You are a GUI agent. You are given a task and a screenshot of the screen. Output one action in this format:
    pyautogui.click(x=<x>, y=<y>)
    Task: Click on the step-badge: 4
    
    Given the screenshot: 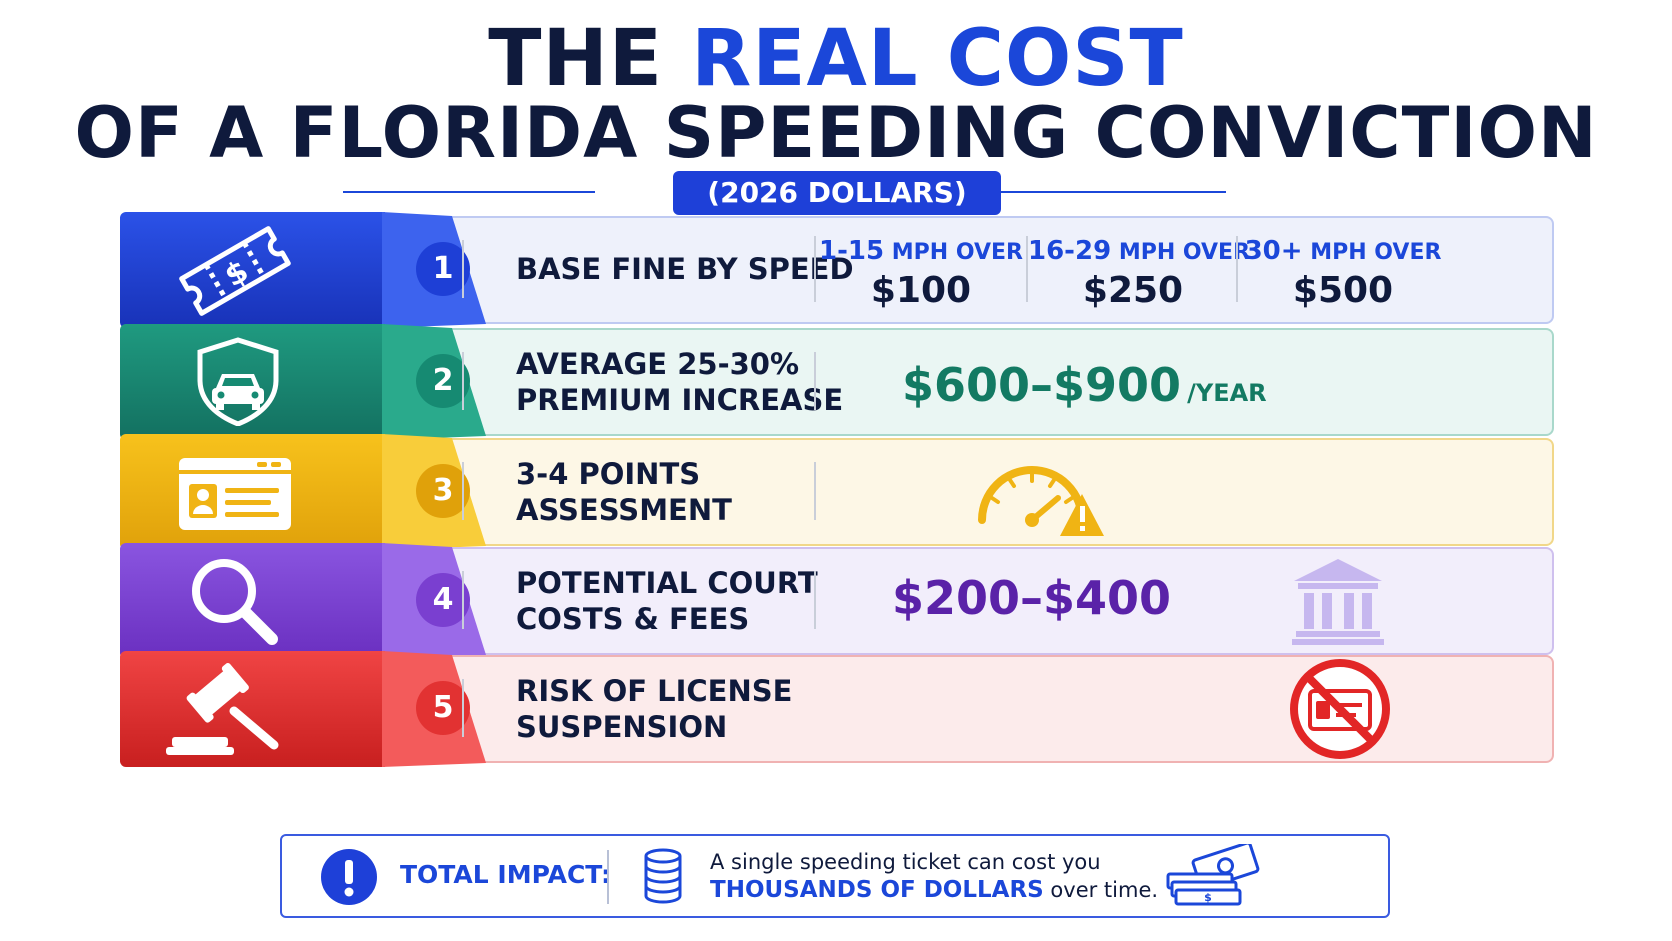 What is the action you would take?
    pyautogui.click(x=443, y=600)
    